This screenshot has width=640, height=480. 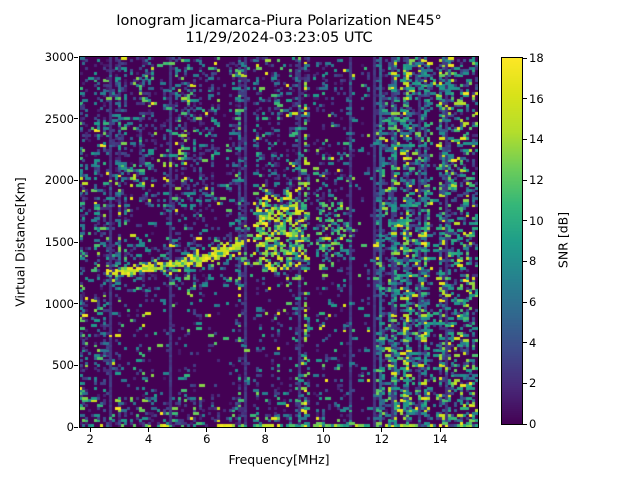 I want to click on y-axis-label: Virtual Distance[Km], so click(x=20, y=242).